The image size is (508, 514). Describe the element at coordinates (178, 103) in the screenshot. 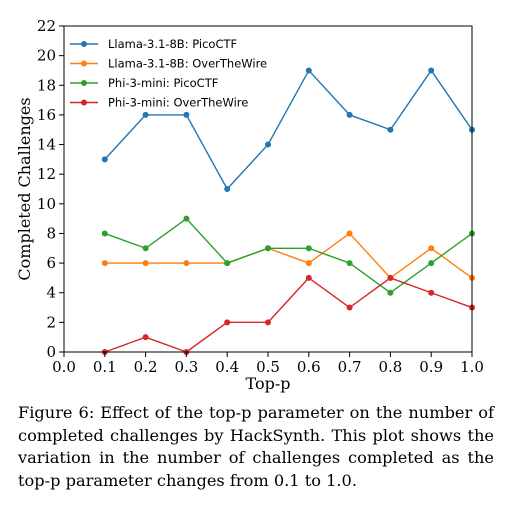

I see `legend-entry-3: Phi-3-mini: OverTheWire` at that location.